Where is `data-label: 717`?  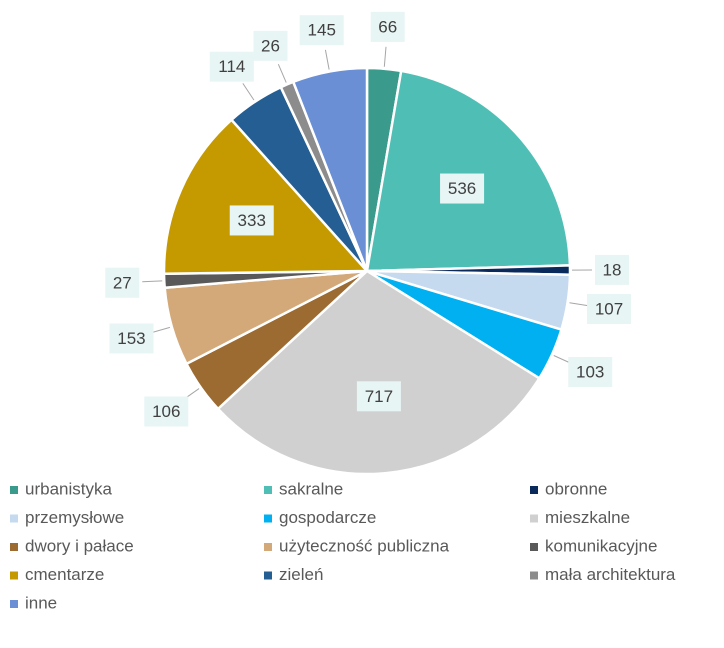 data-label: 717 is located at coordinates (379, 396).